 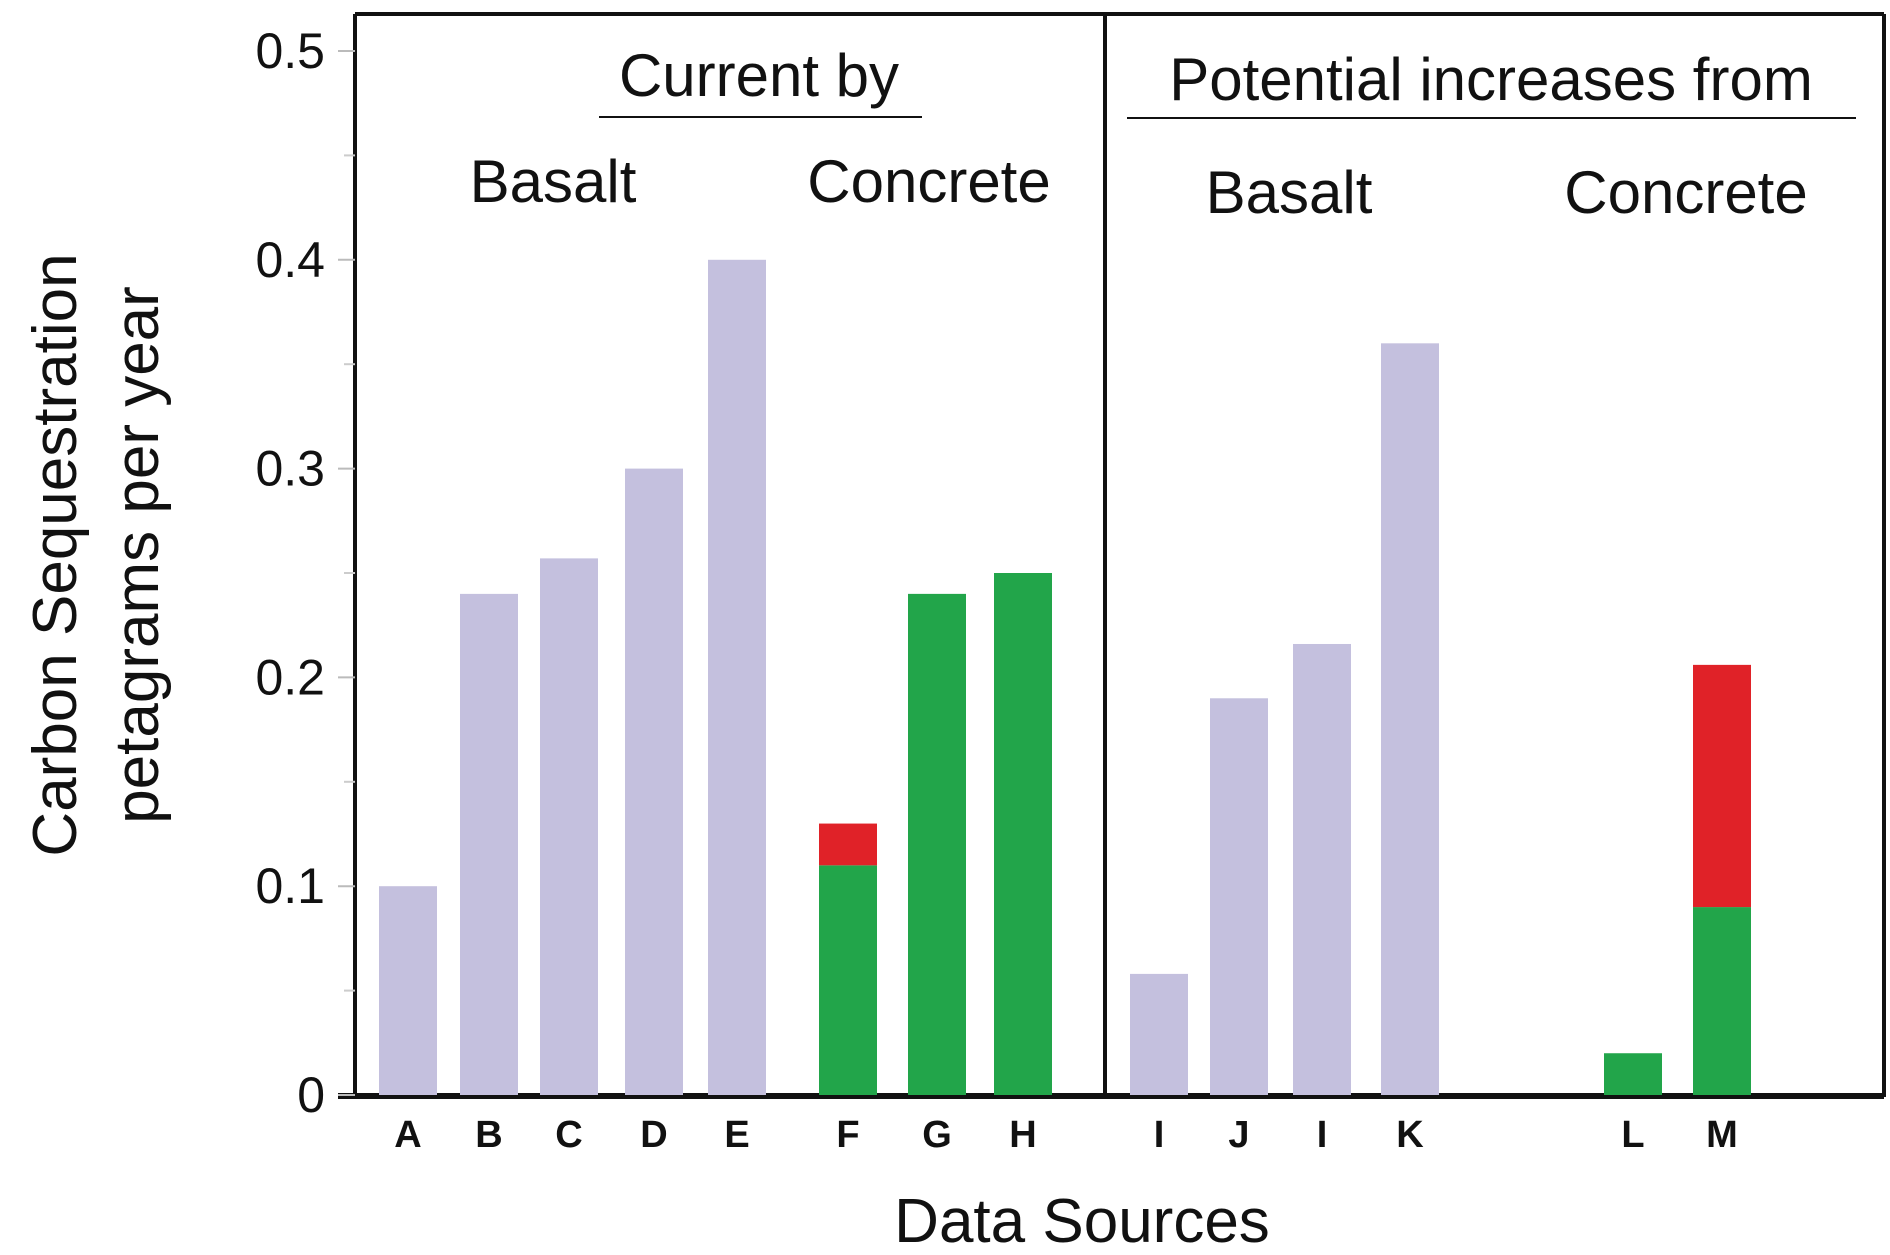 I want to click on bar-C, so click(x=569, y=826).